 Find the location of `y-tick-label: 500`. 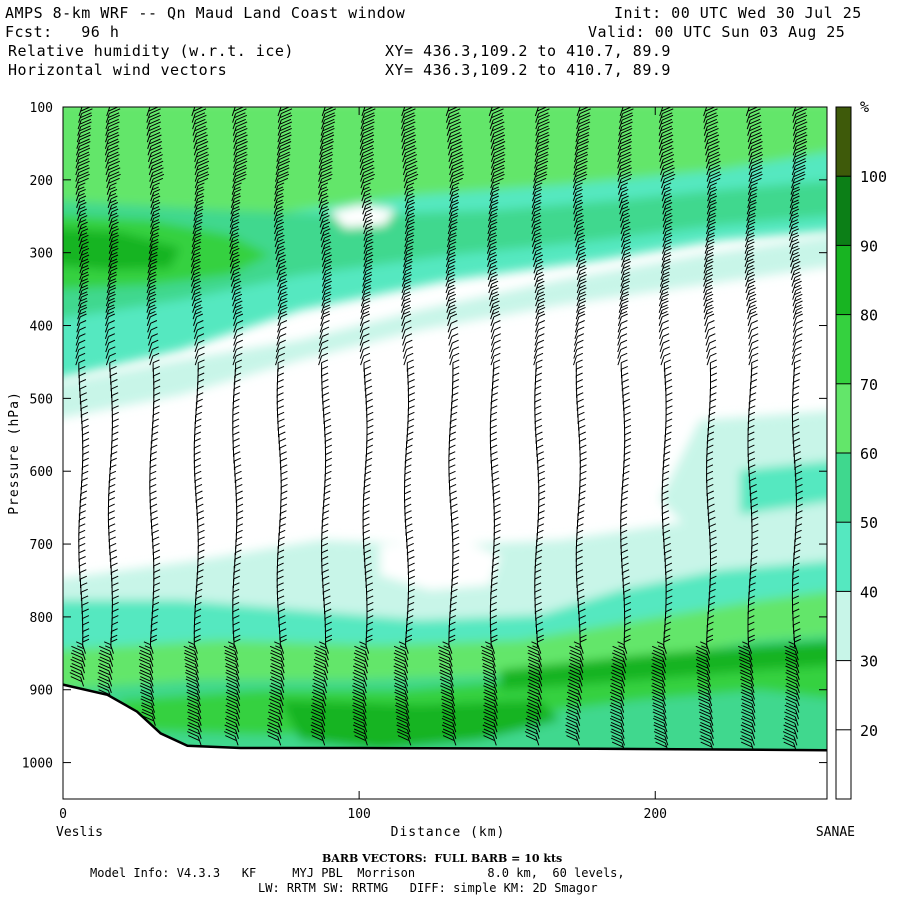

y-tick-label: 500 is located at coordinates (41, 399).